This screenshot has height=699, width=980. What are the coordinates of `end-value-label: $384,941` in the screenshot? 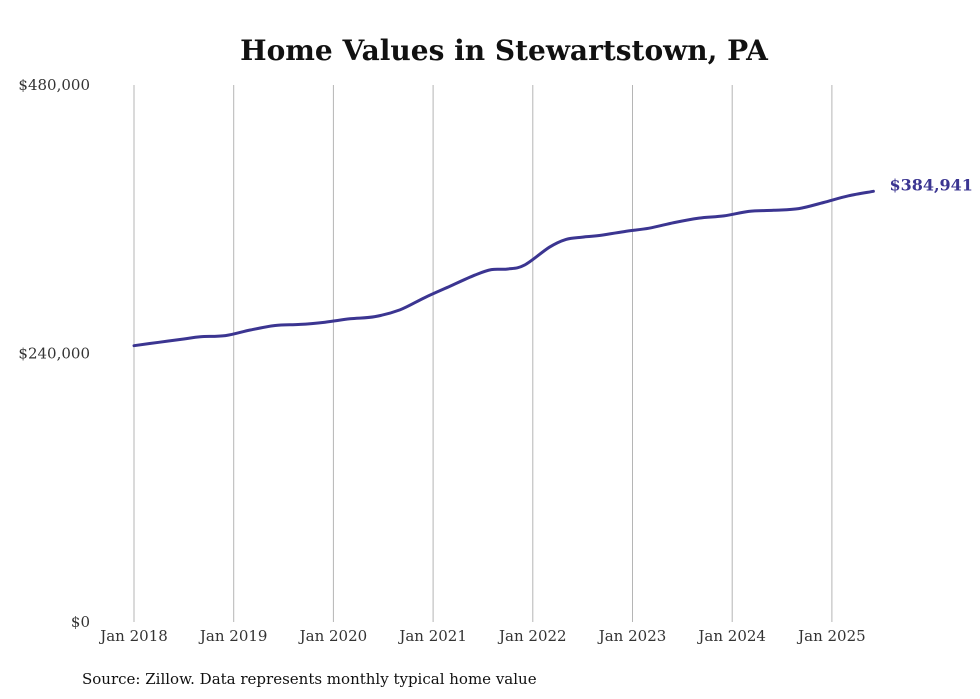 It's located at (931, 184).